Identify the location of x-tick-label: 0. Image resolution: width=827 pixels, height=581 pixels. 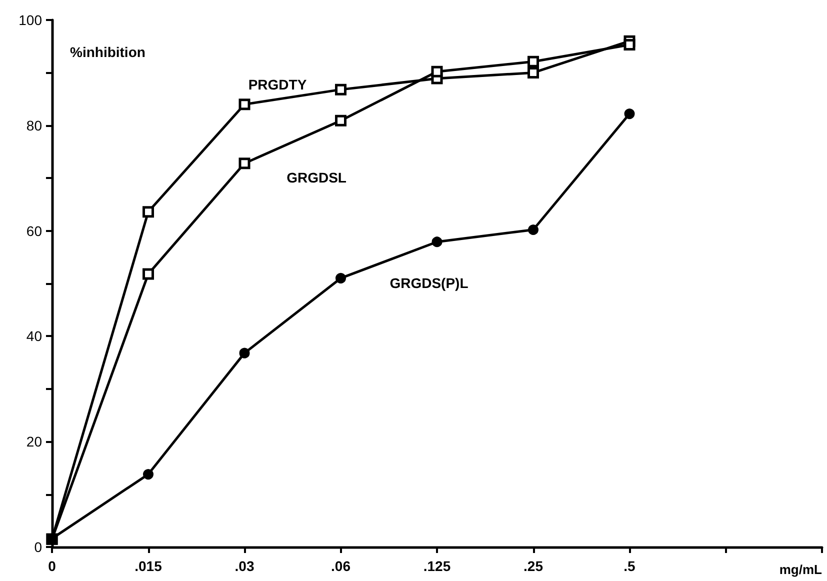
(52, 566).